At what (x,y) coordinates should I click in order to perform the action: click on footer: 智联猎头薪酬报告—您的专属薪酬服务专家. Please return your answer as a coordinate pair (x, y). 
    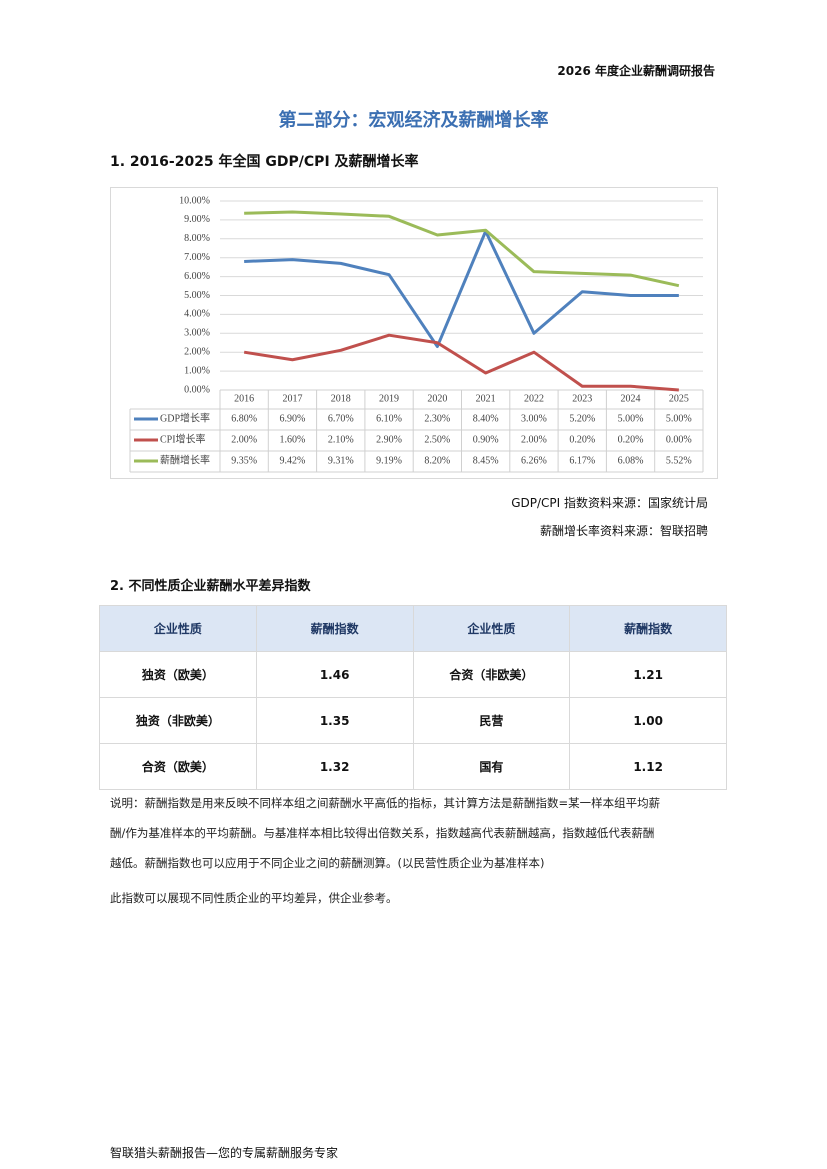
    Looking at the image, I should click on (224, 1153).